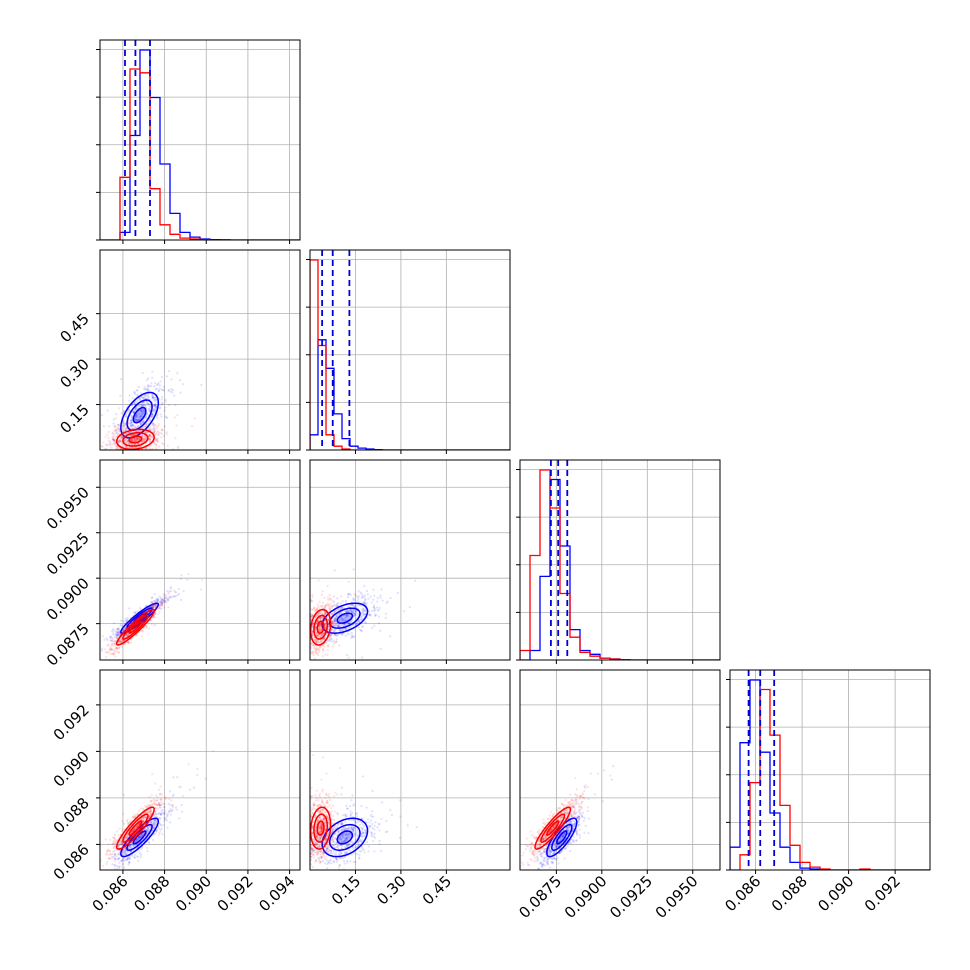  Describe the element at coordinates (321, 627) in the screenshot. I see `contour-line-red` at that location.